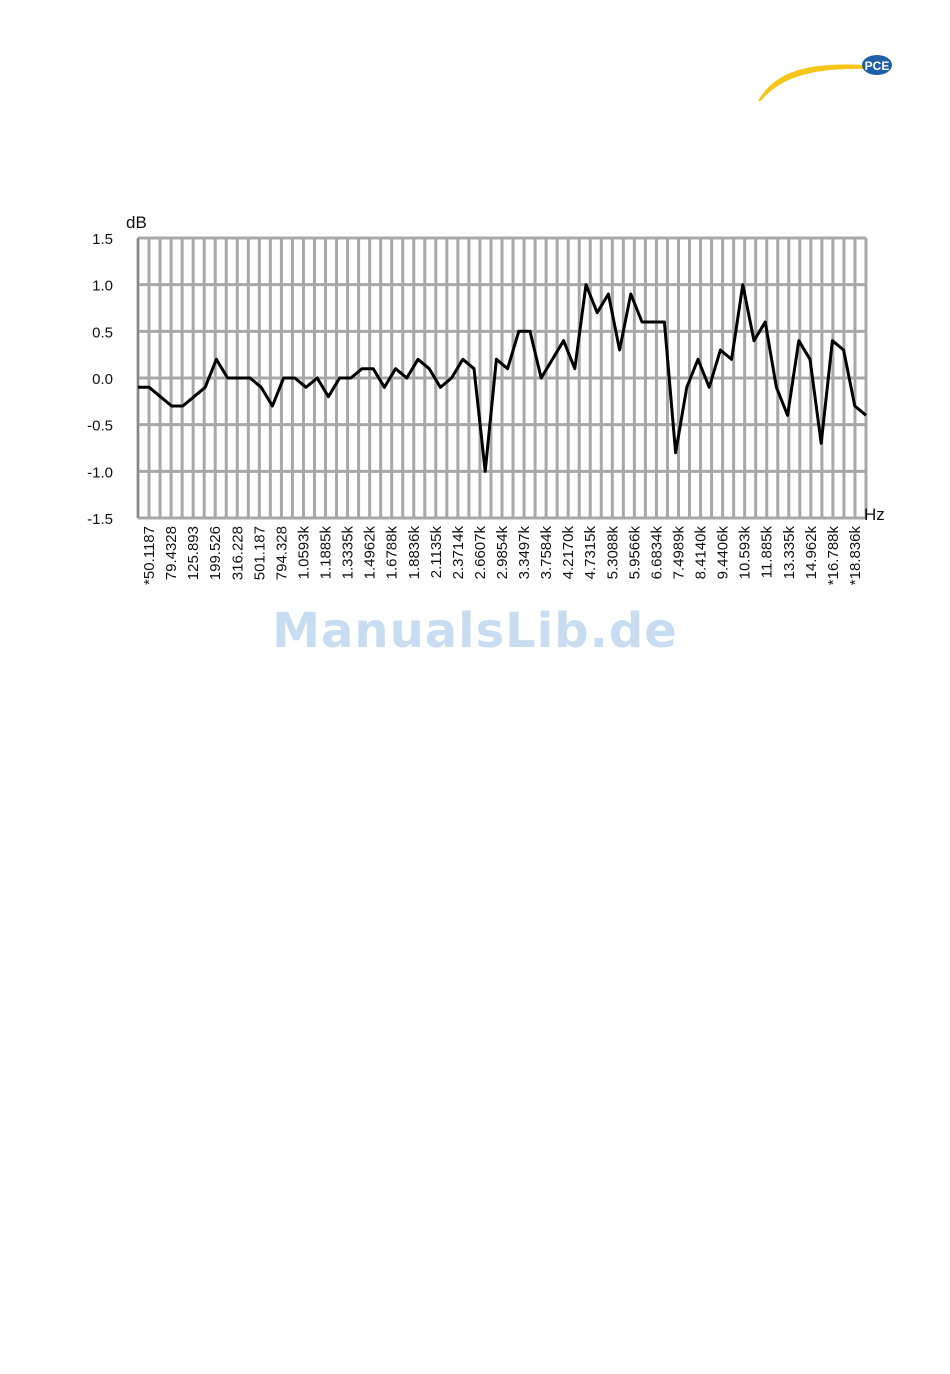 The width and height of the screenshot is (950, 1374). I want to click on x-tick-label: 1.1885k, so click(326, 553).